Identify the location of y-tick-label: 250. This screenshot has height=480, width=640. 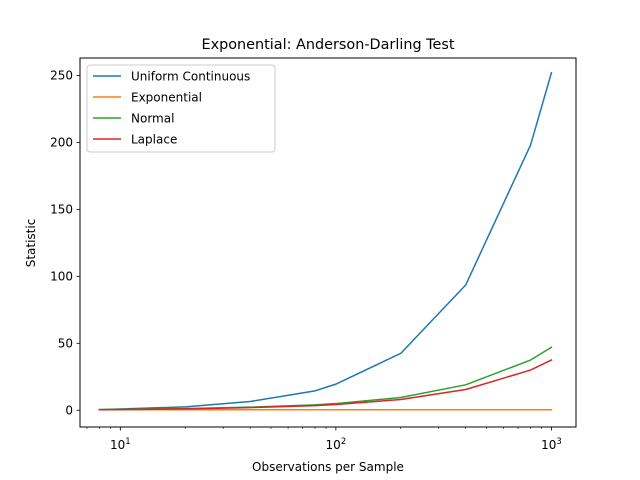
(61, 76).